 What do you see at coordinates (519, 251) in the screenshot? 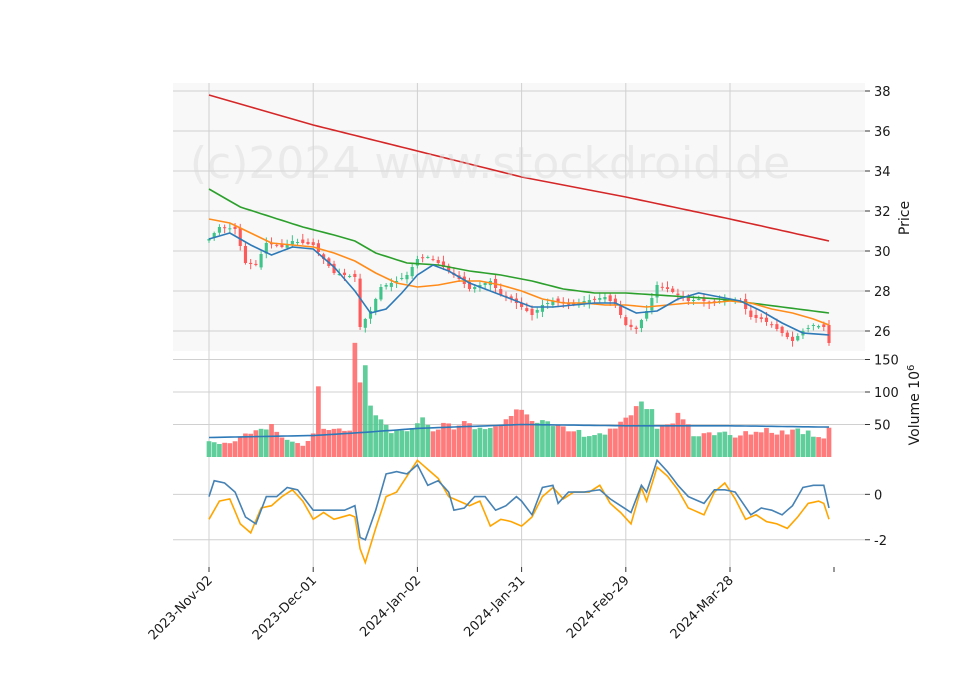
I see `ma-slow-line` at bounding box center [519, 251].